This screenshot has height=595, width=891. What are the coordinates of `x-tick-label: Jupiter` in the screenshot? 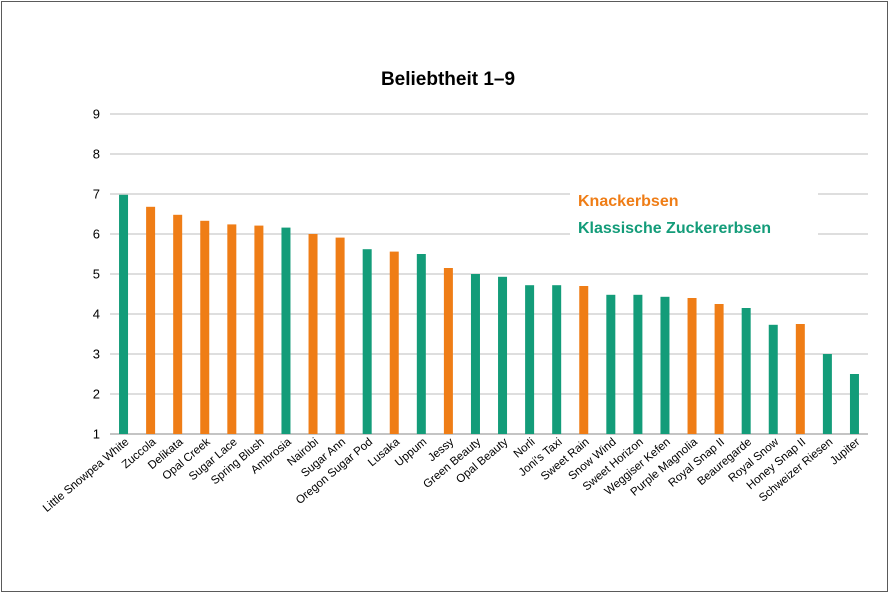 It's located at (845, 451).